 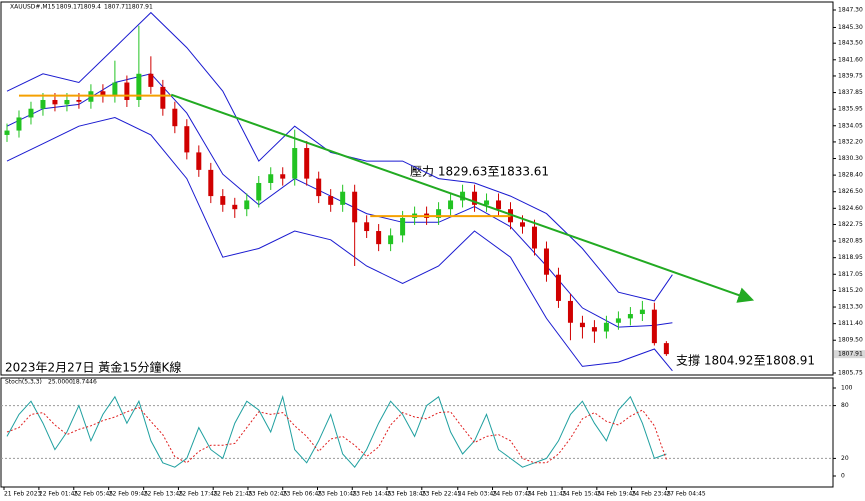 What do you see at coordinates (479, 172) in the screenshot?
I see `resistance-note: 壓力 1829.63至1833.61` at bounding box center [479, 172].